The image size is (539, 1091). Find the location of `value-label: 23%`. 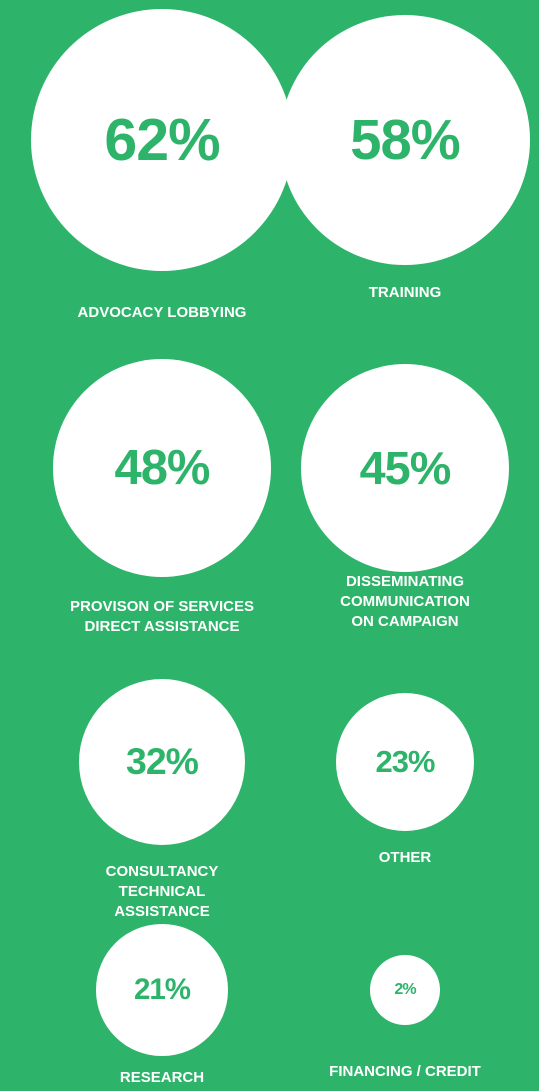

value-label: 23% is located at coordinates (405, 761).